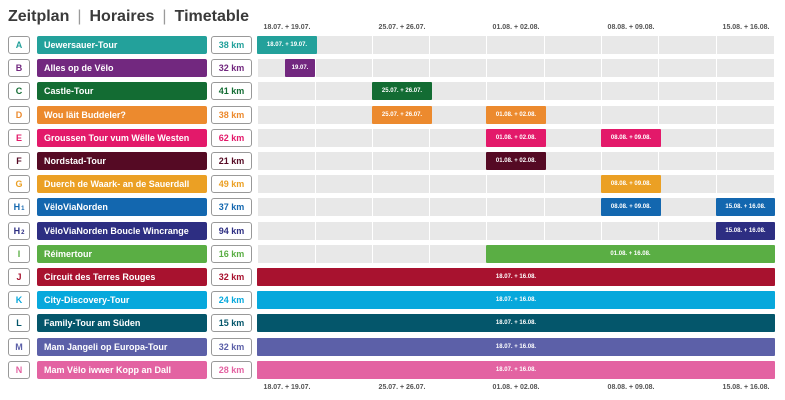 The height and width of the screenshot is (400, 785). What do you see at coordinates (122, 369) in the screenshot?
I see `tour-name: Mam Vëlo iwwer Kopp an Dall` at bounding box center [122, 369].